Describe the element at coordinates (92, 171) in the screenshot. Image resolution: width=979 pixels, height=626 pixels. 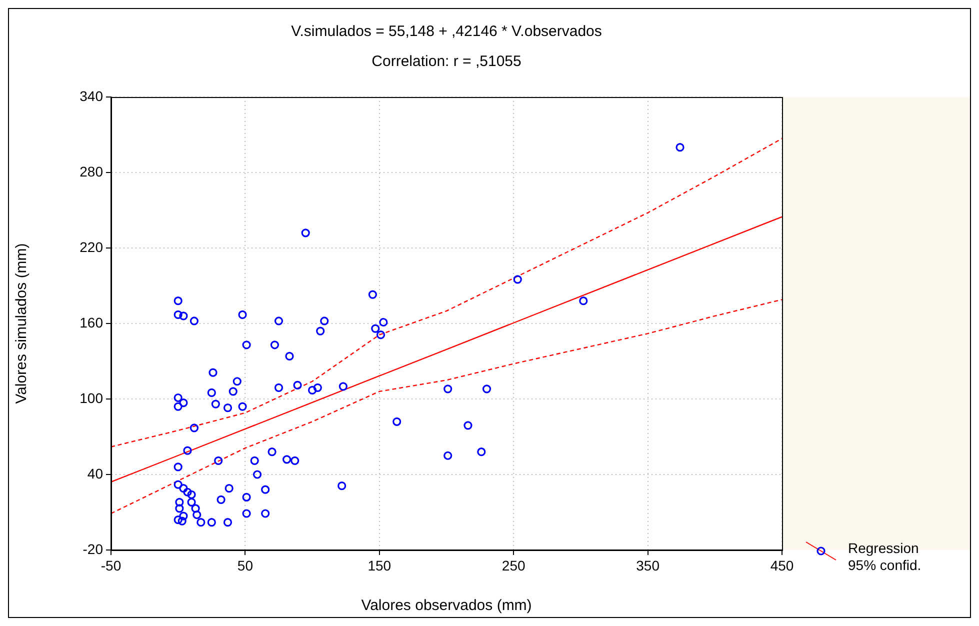
I see `y-tick-label: 280` at that location.